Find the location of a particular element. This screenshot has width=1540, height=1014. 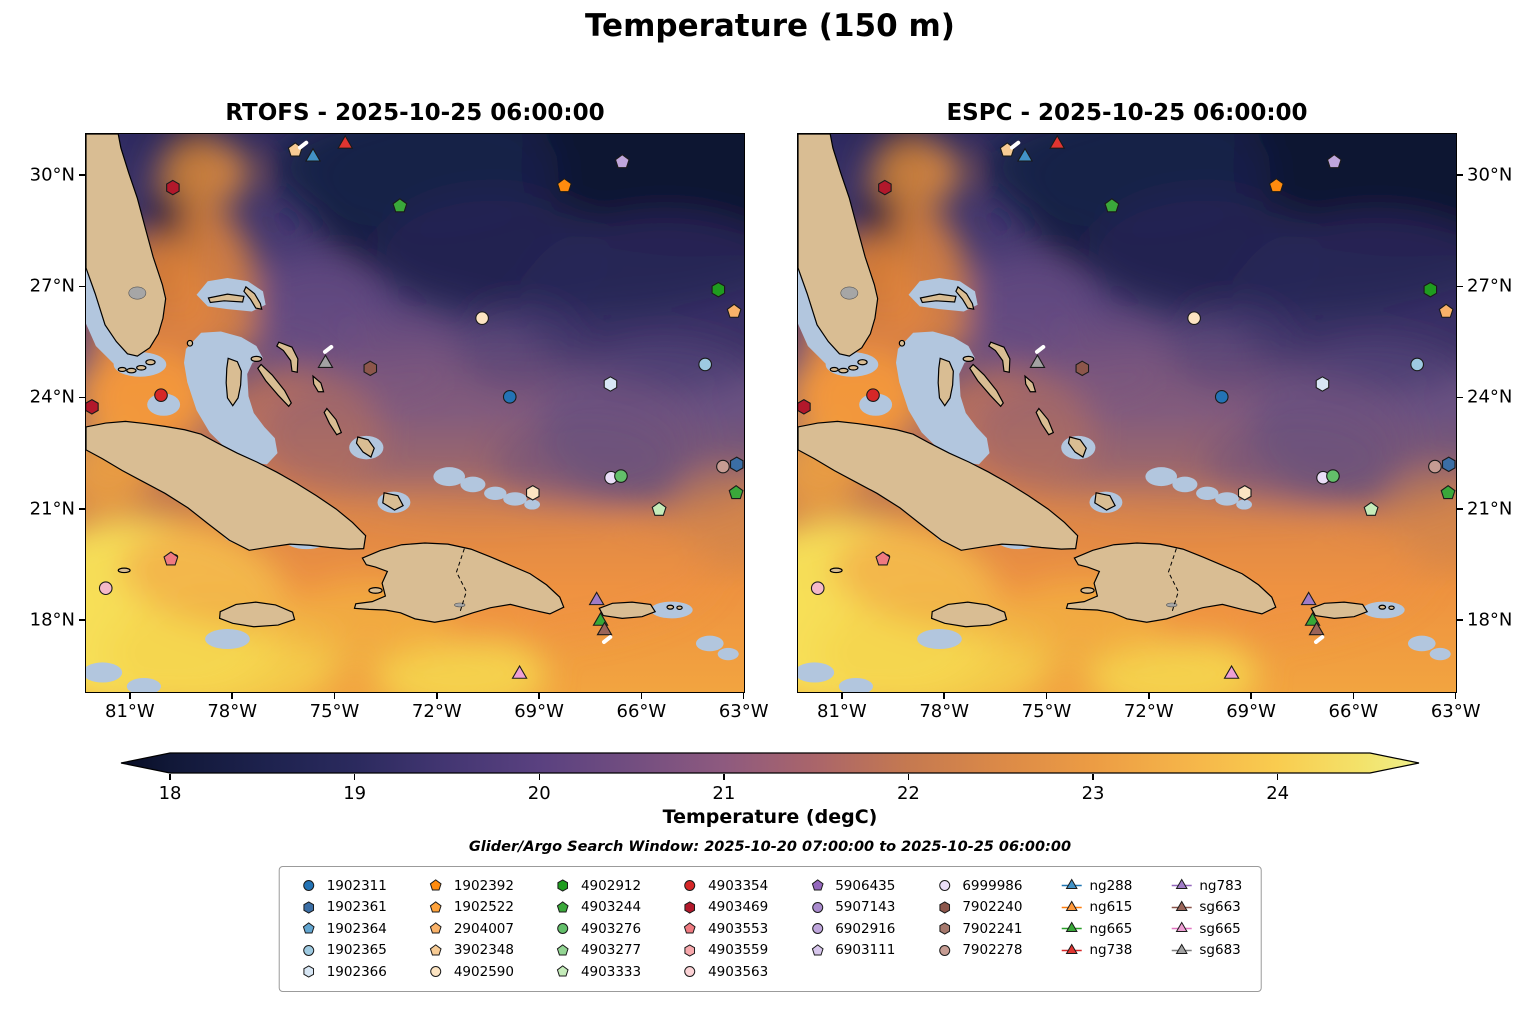

legend-item: 5906435 is located at coordinates (850, 886).